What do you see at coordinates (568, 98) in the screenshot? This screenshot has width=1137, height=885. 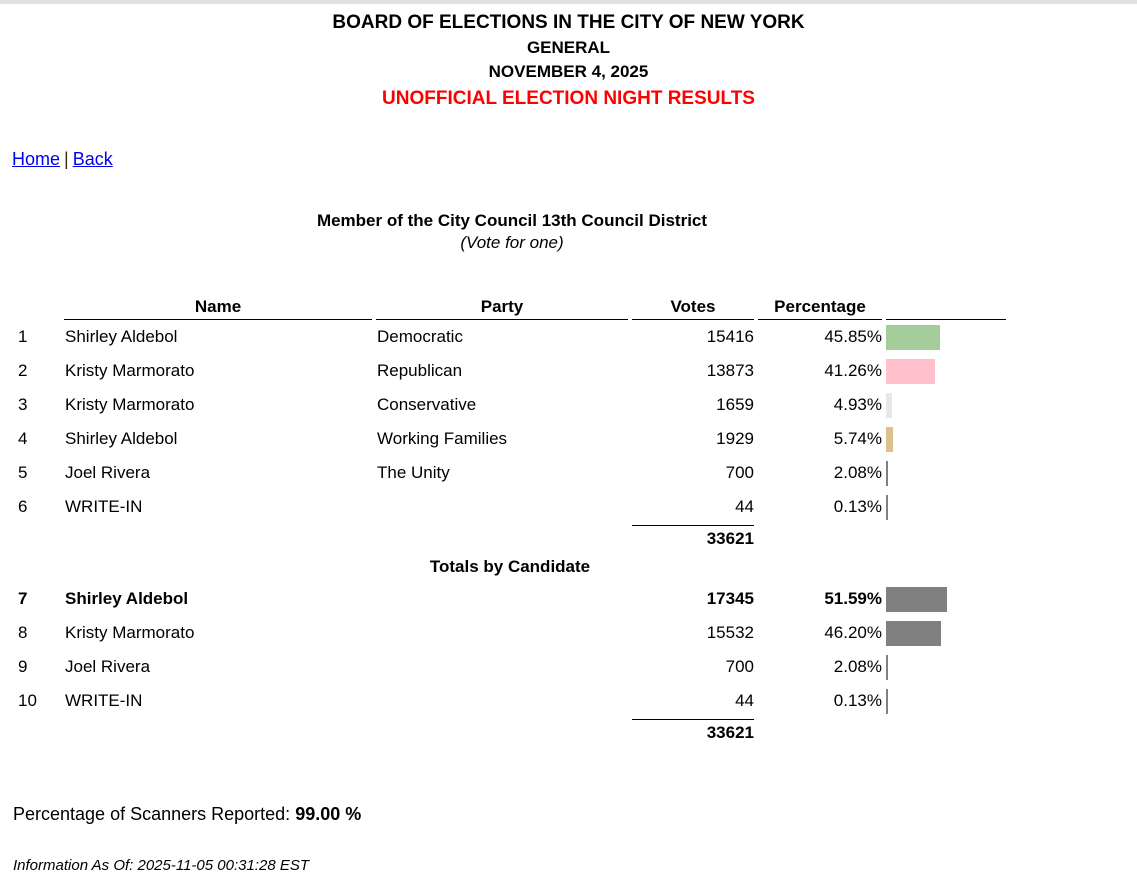 I see `unofficial-results-banner: UNOFFICIAL ELECTION NIGHT RESULTS` at bounding box center [568, 98].